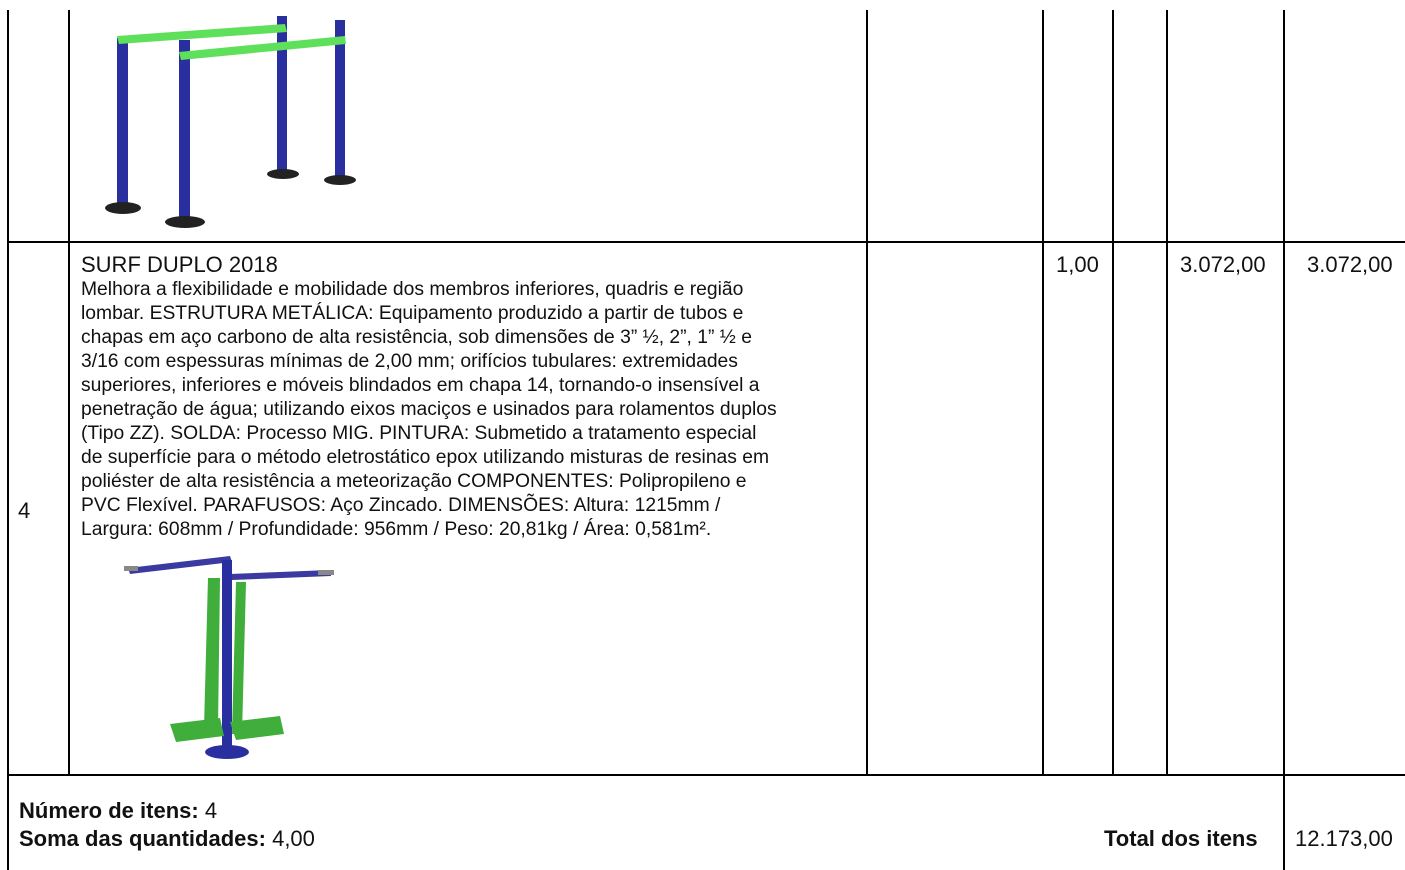 The width and height of the screenshot is (1405, 870). What do you see at coordinates (179, 264) in the screenshot?
I see `item-title: SURF DUPLO 2018` at bounding box center [179, 264].